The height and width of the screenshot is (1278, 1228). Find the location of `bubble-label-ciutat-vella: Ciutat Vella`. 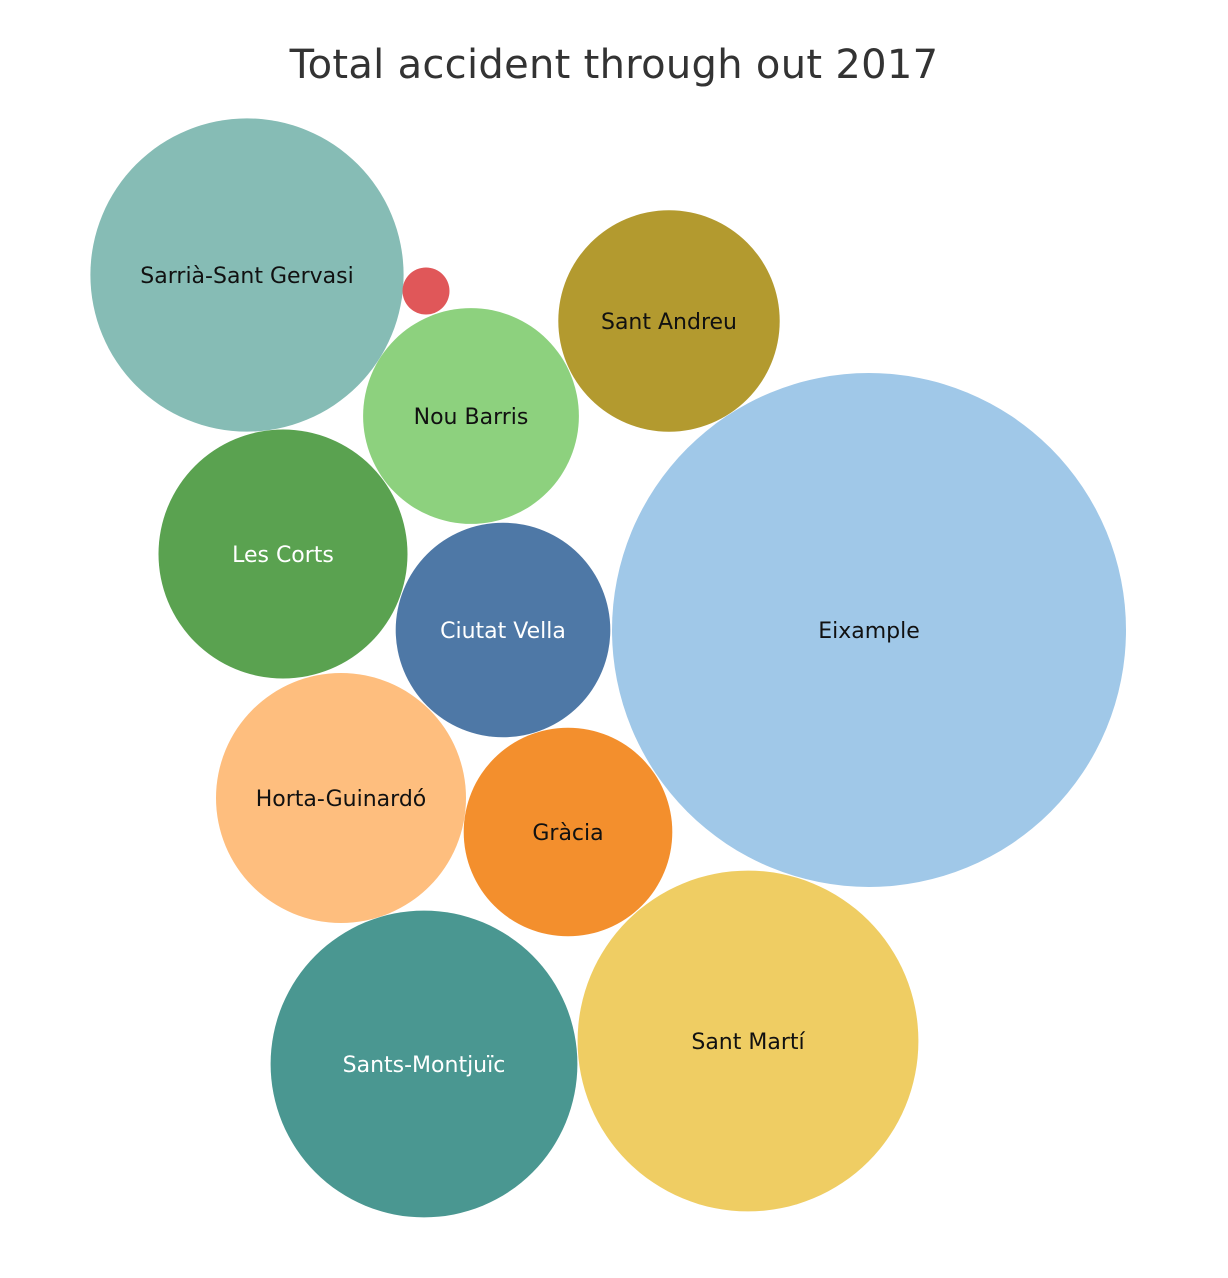

bubble-label-ciutat-vella: Ciutat Vella is located at coordinates (503, 631).